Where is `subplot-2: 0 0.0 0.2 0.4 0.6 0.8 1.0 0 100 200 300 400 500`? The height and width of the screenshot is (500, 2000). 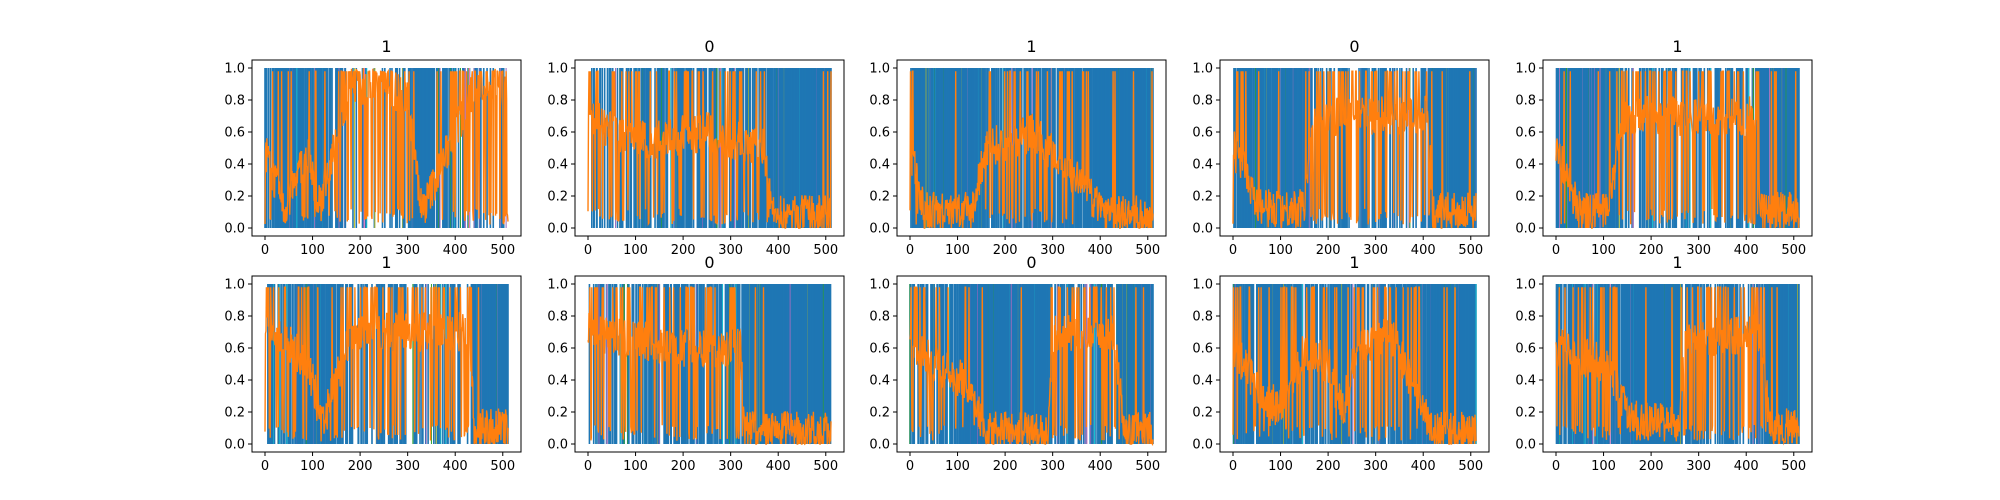 subplot-2: 0 0.0 0.2 0.4 0.6 0.8 1.0 0 100 200 300 400 500 is located at coordinates (696, 147).